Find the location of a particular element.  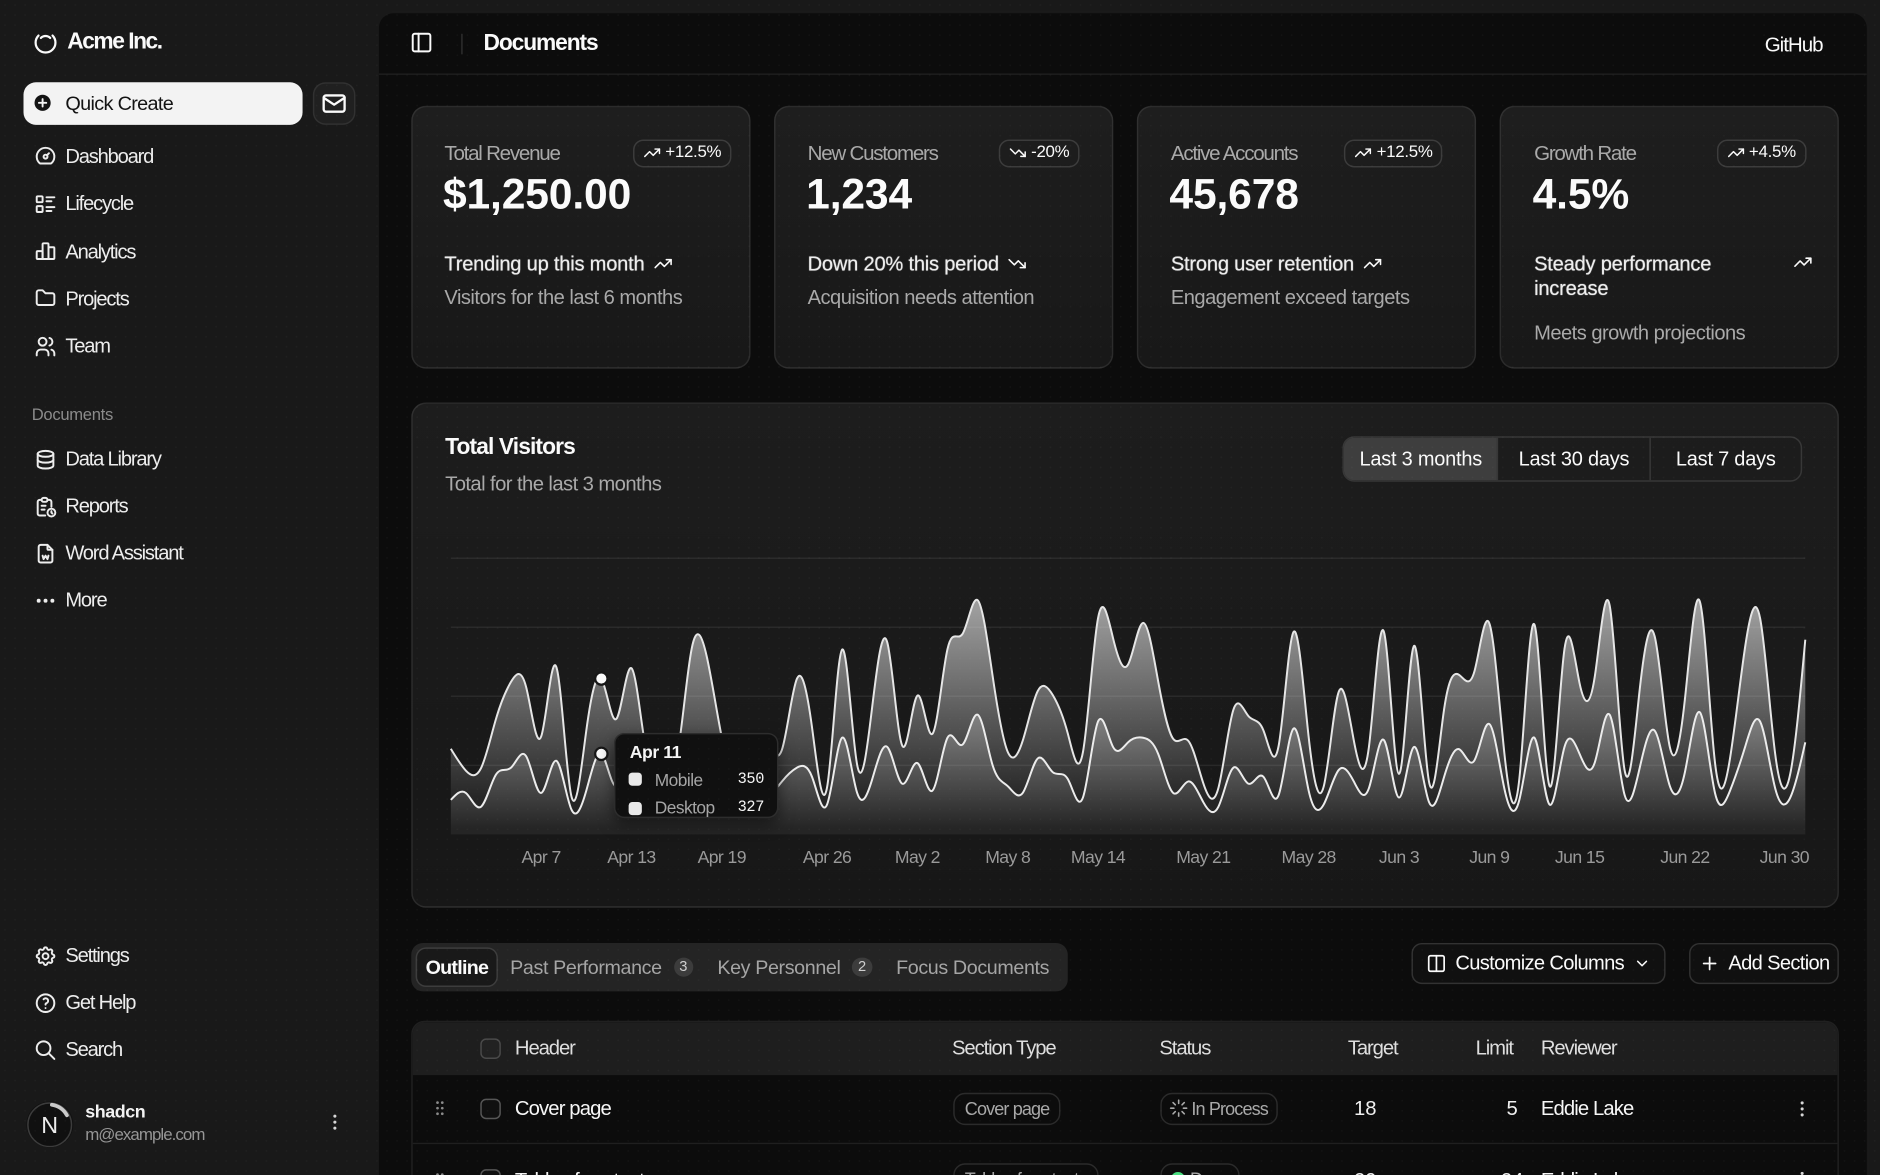

svg-text: Jun 15 is located at coordinates (1579, 856).